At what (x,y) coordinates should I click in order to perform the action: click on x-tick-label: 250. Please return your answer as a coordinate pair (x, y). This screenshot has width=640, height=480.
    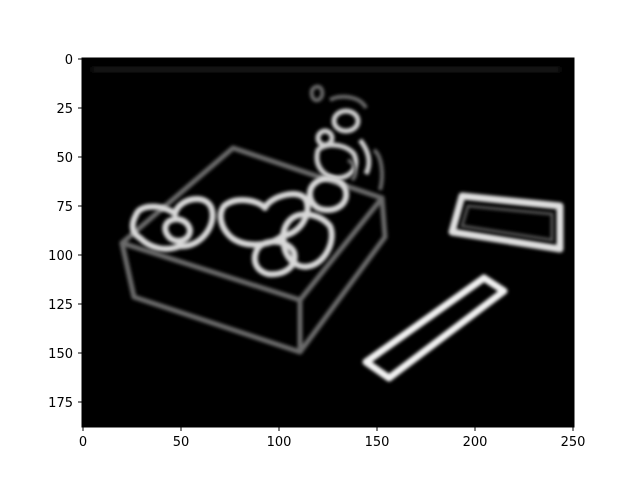
    Looking at the image, I should click on (573, 442).